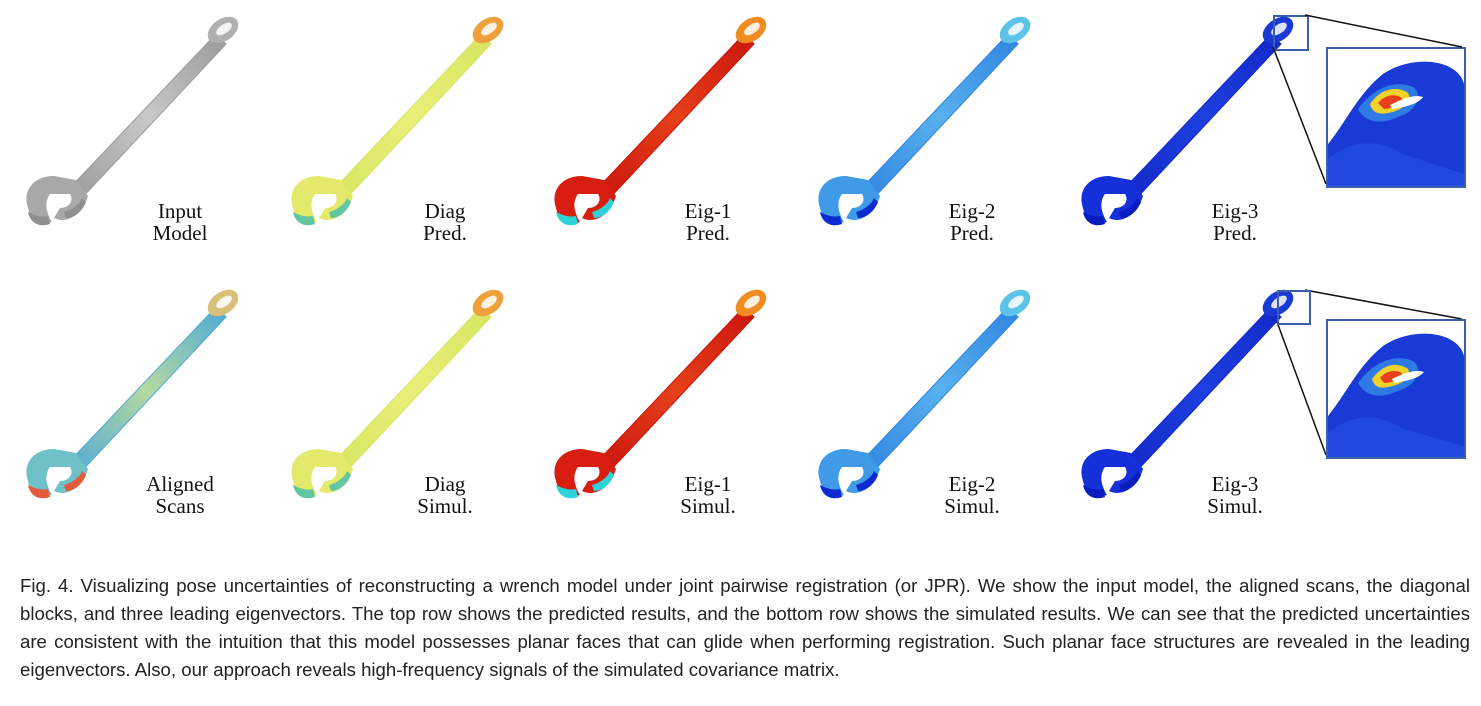 Image resolution: width=1481 pixels, height=706 pixels. I want to click on zoom-region-marker-top, so click(1291, 33).